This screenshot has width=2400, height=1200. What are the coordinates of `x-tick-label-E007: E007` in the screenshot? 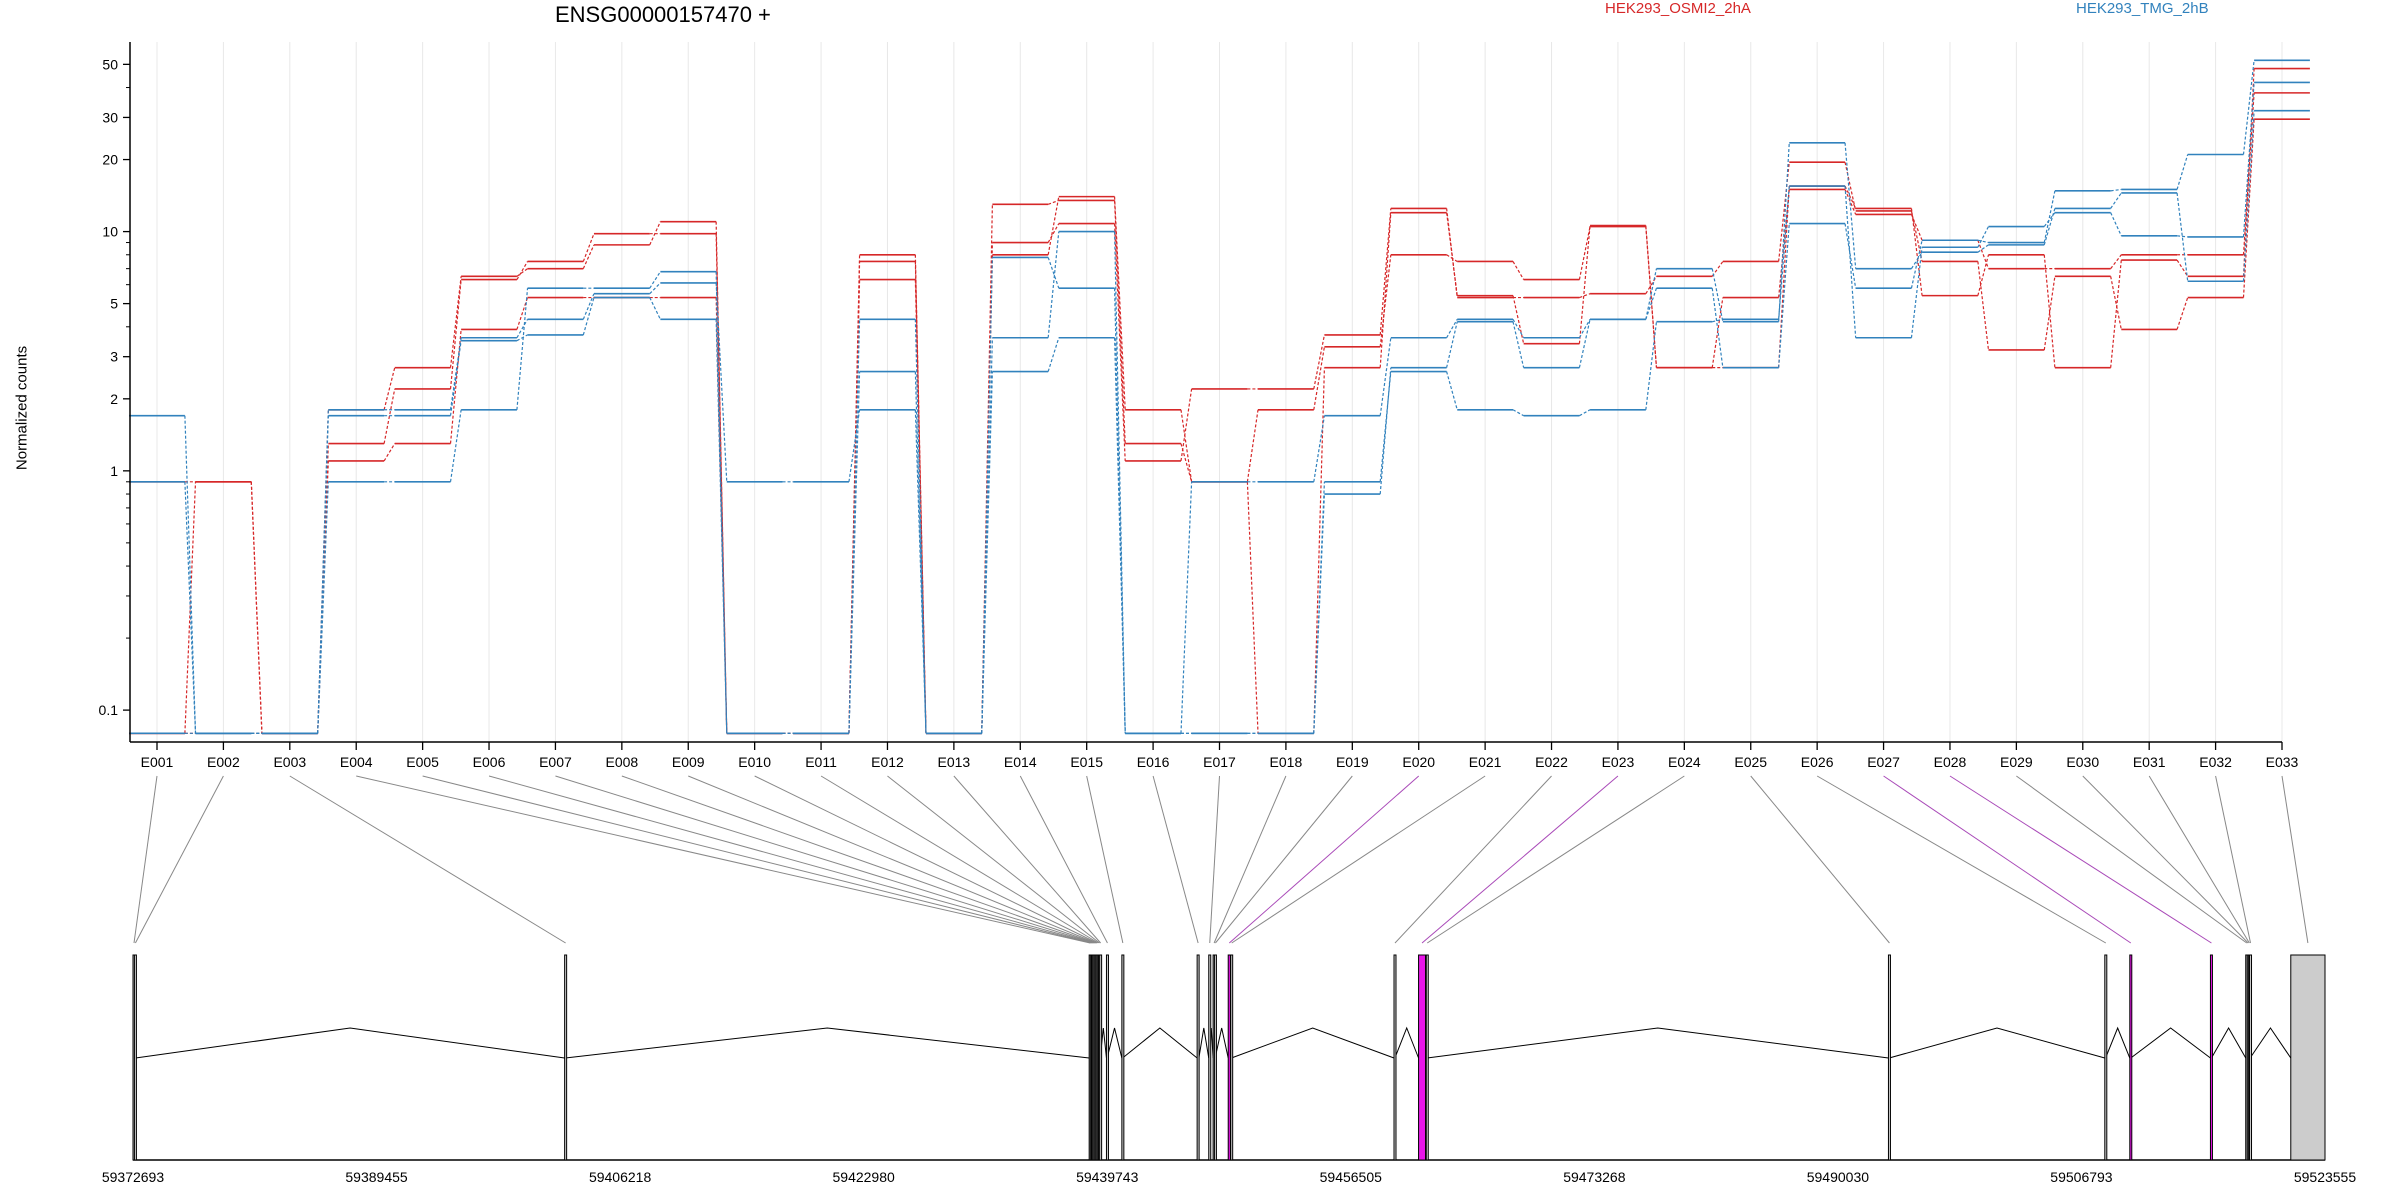 It's located at (555, 762).